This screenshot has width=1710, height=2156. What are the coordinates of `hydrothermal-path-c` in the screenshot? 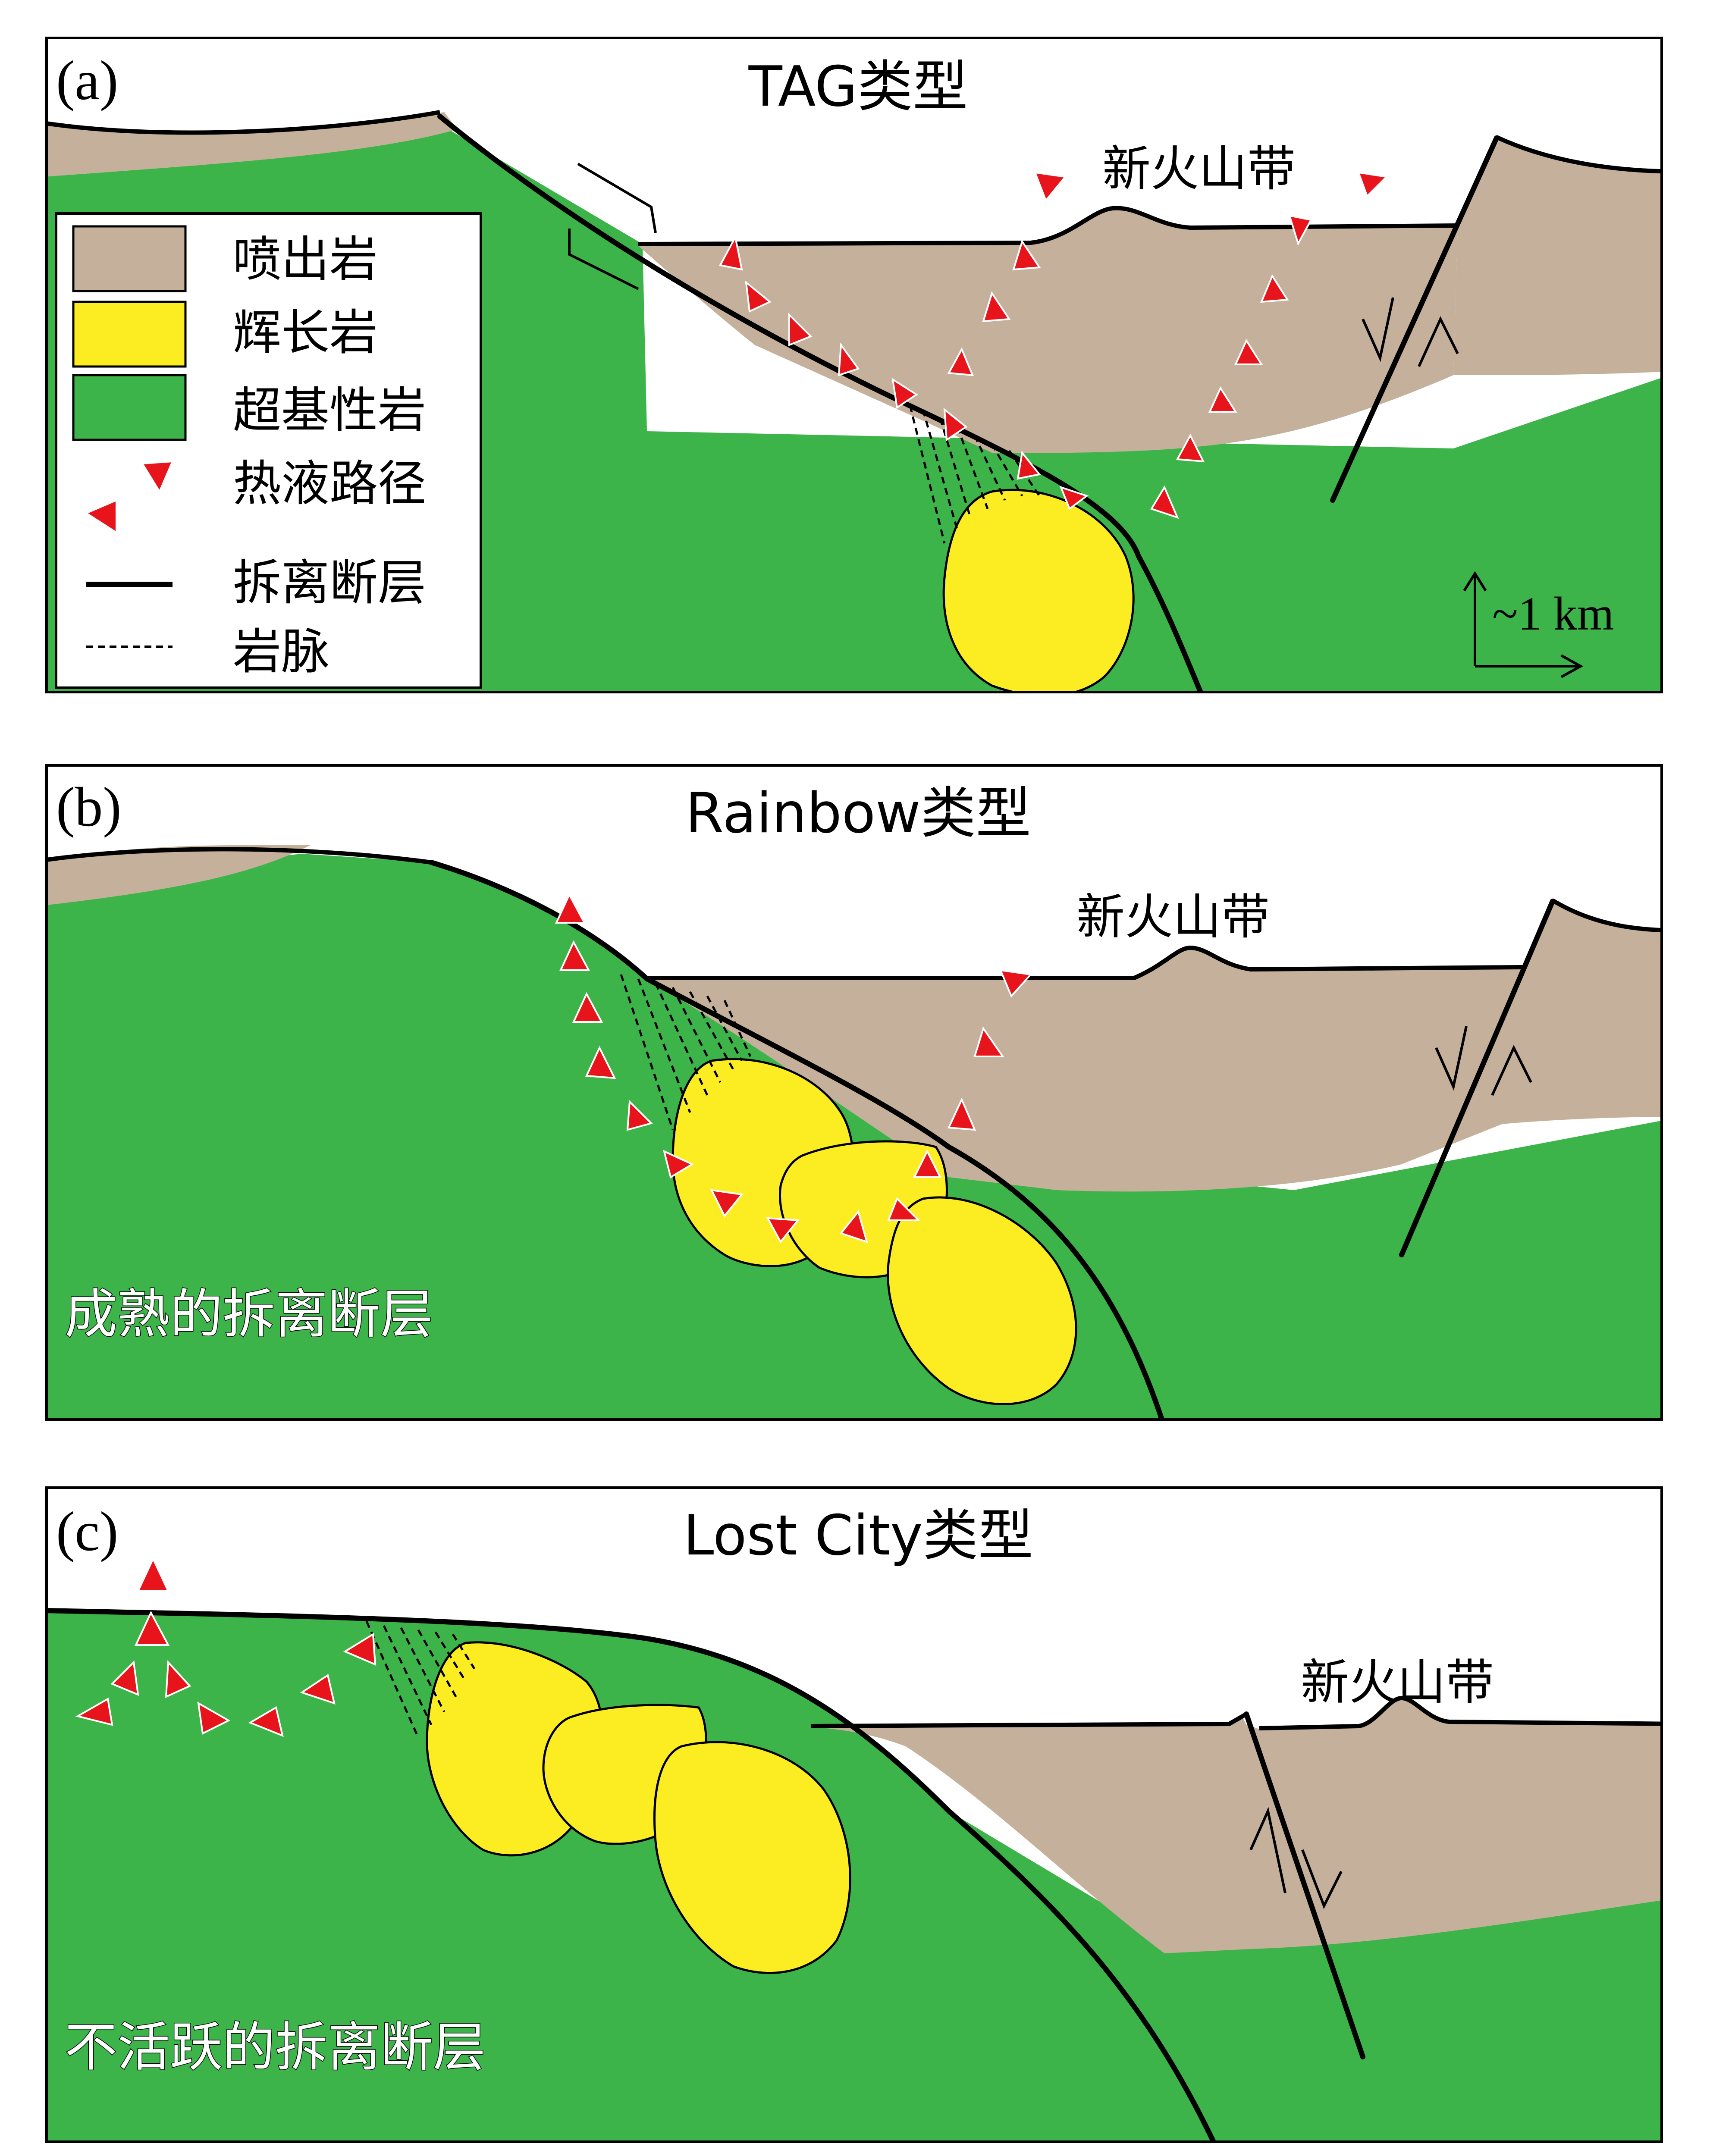 It's located at (226, 1647).